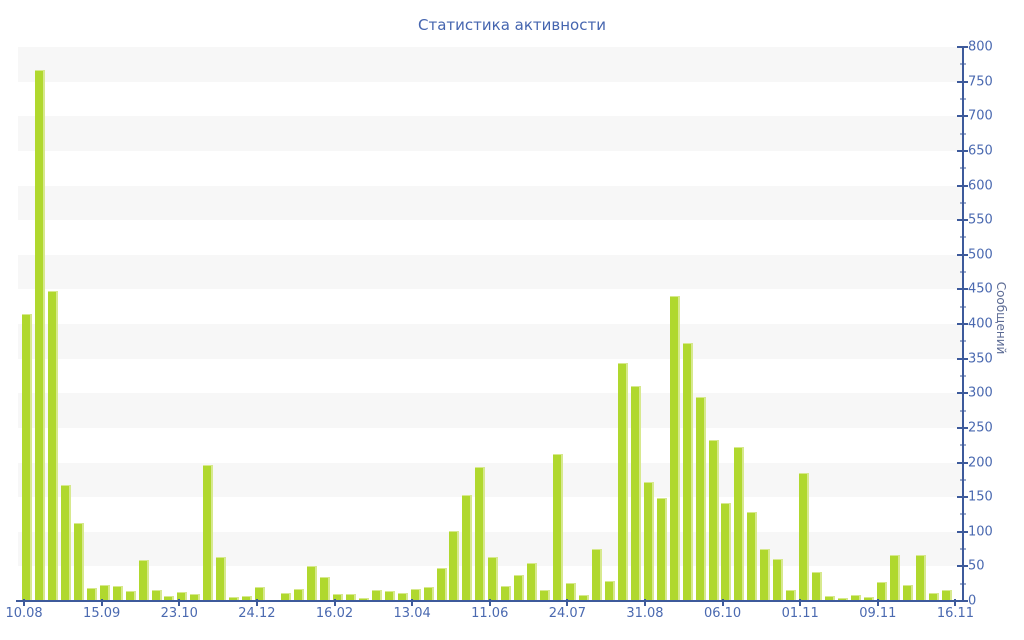 The width and height of the screenshot is (1024, 640). Describe the element at coordinates (412, 613) in the screenshot. I see `x-tick-label: 13.04` at that location.